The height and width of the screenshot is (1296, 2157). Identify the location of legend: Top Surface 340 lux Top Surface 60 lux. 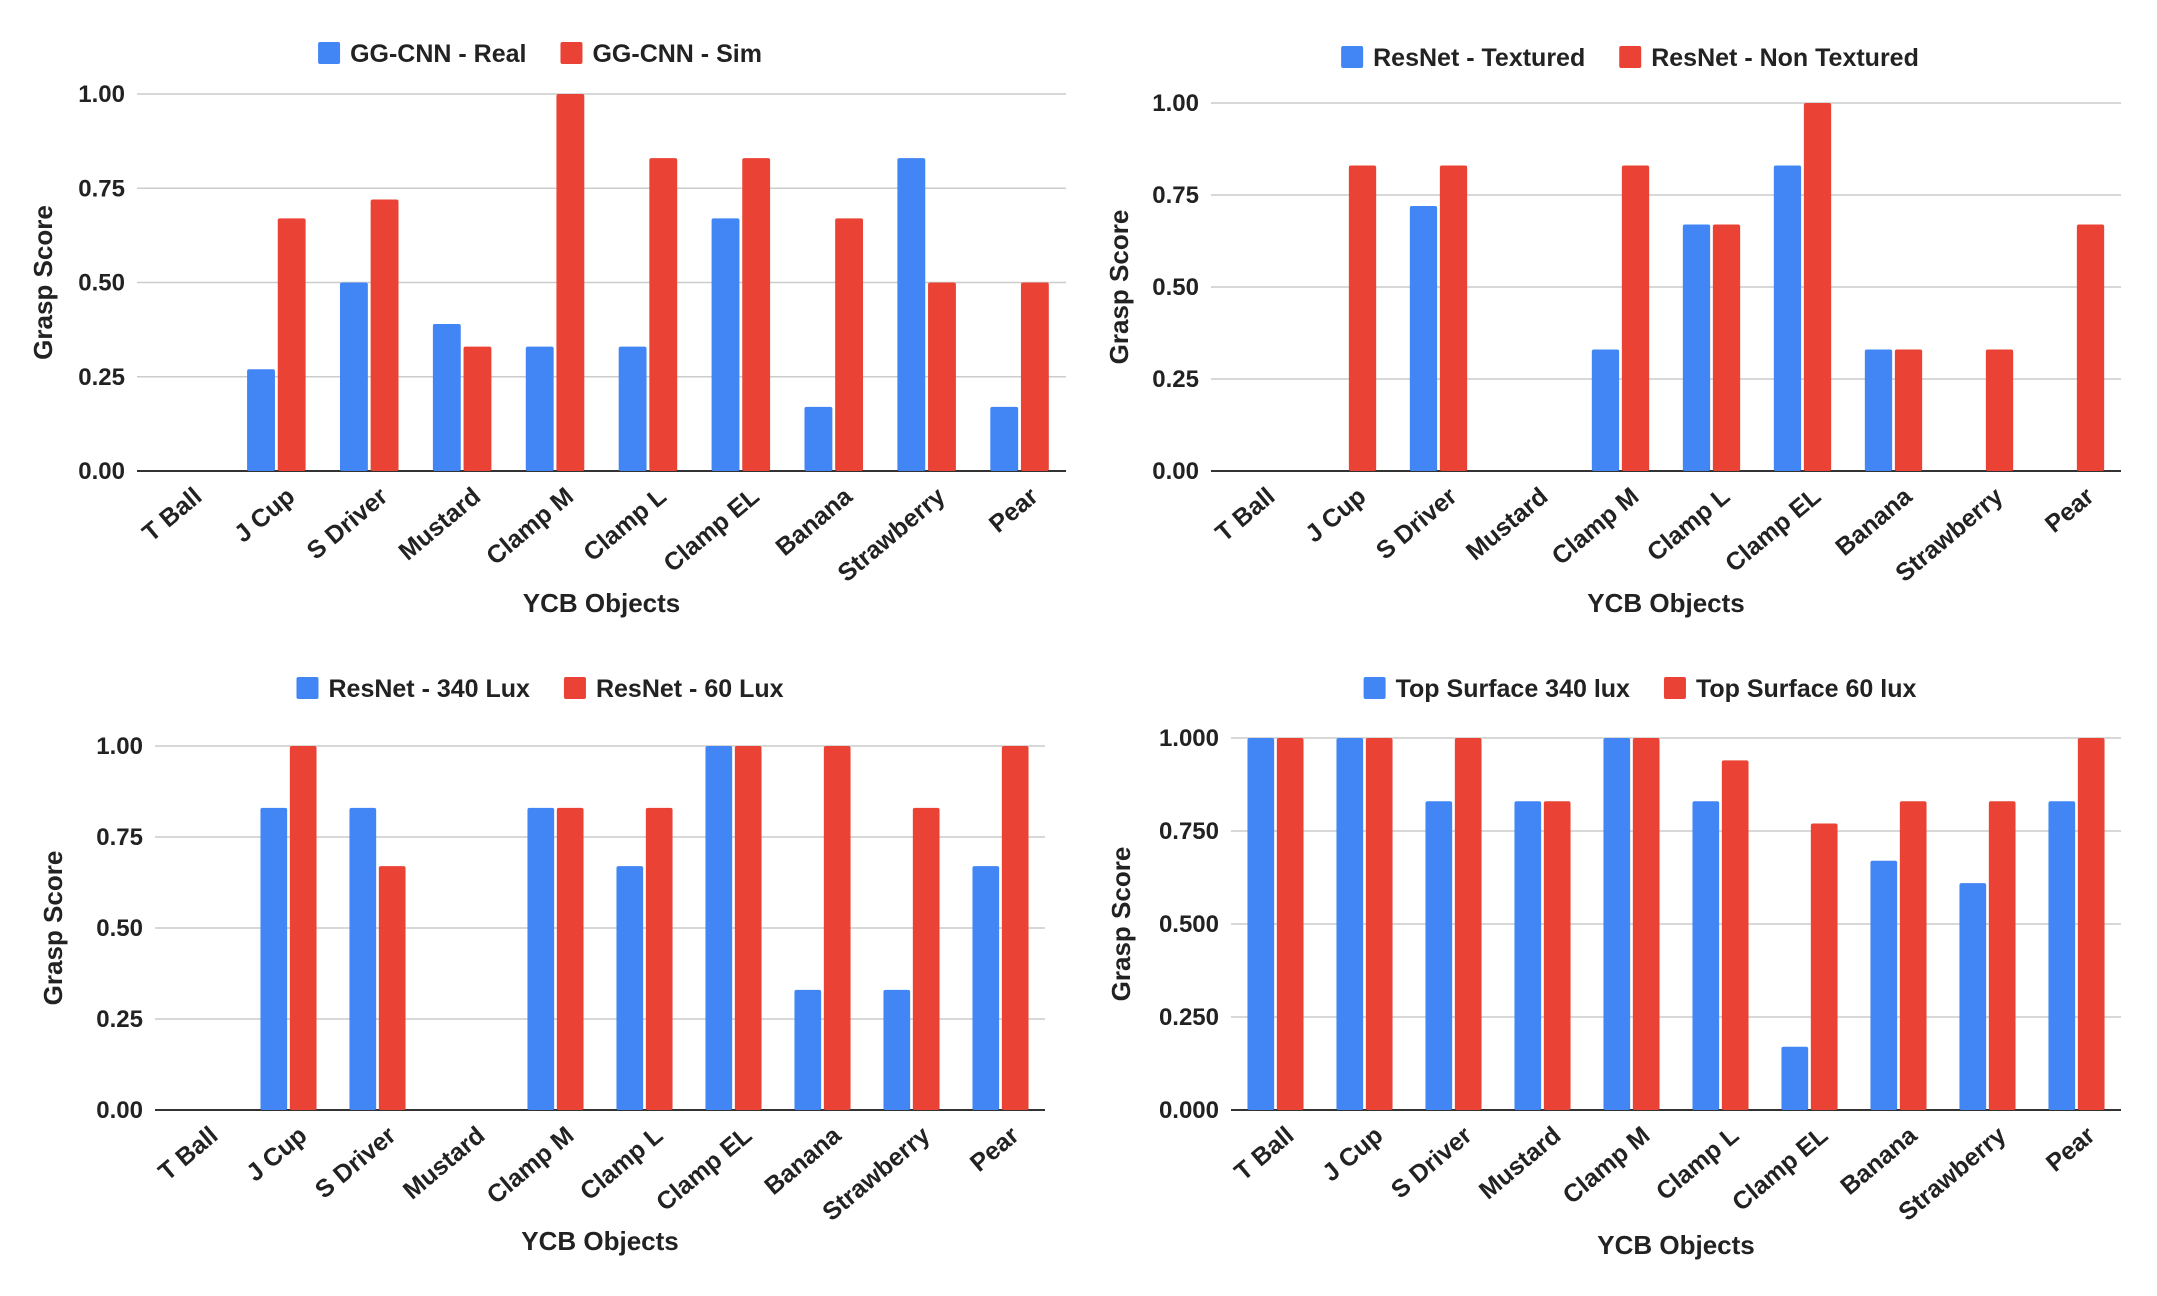
(1639, 689).